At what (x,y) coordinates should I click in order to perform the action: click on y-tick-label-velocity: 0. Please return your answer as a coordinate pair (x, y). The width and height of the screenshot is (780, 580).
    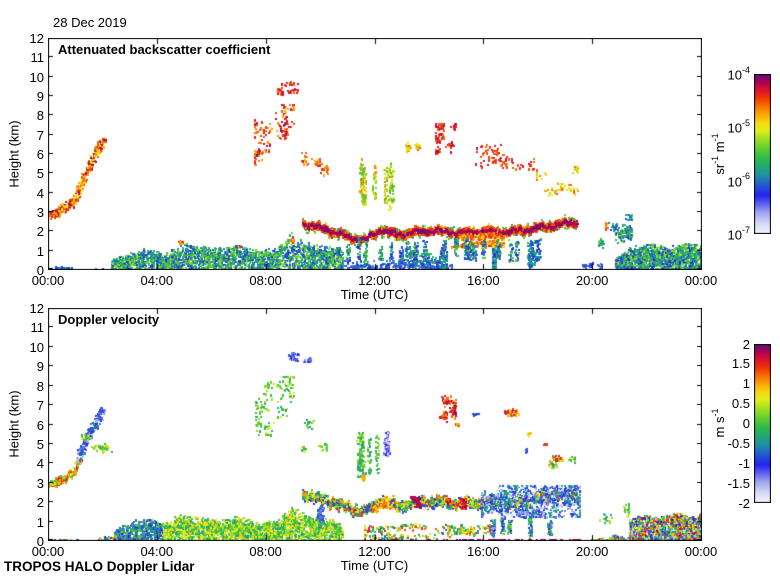
    Looking at the image, I should click on (40, 541).